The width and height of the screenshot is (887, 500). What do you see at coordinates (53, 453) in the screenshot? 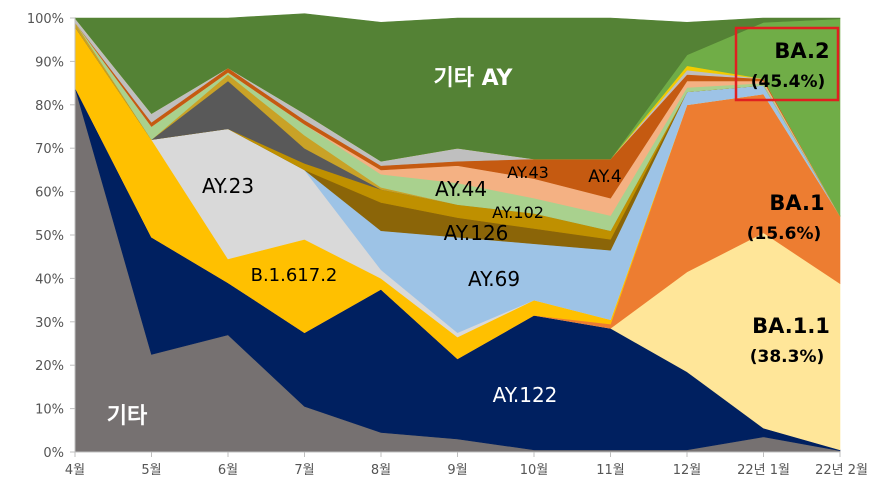
I see `y-tick-label: 0%` at bounding box center [53, 453].